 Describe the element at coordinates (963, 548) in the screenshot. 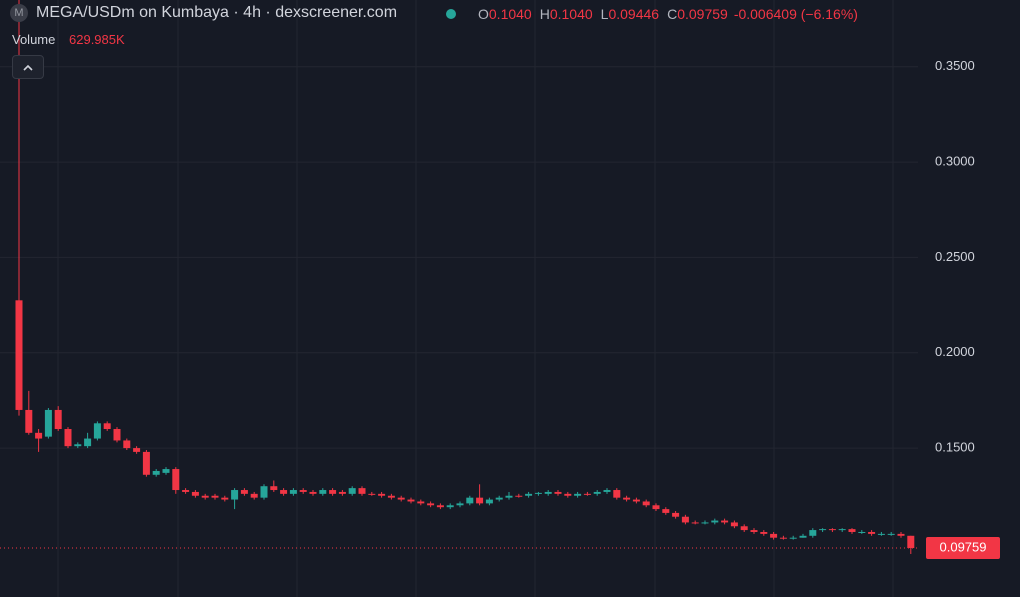

I see `last-price-tag` at that location.